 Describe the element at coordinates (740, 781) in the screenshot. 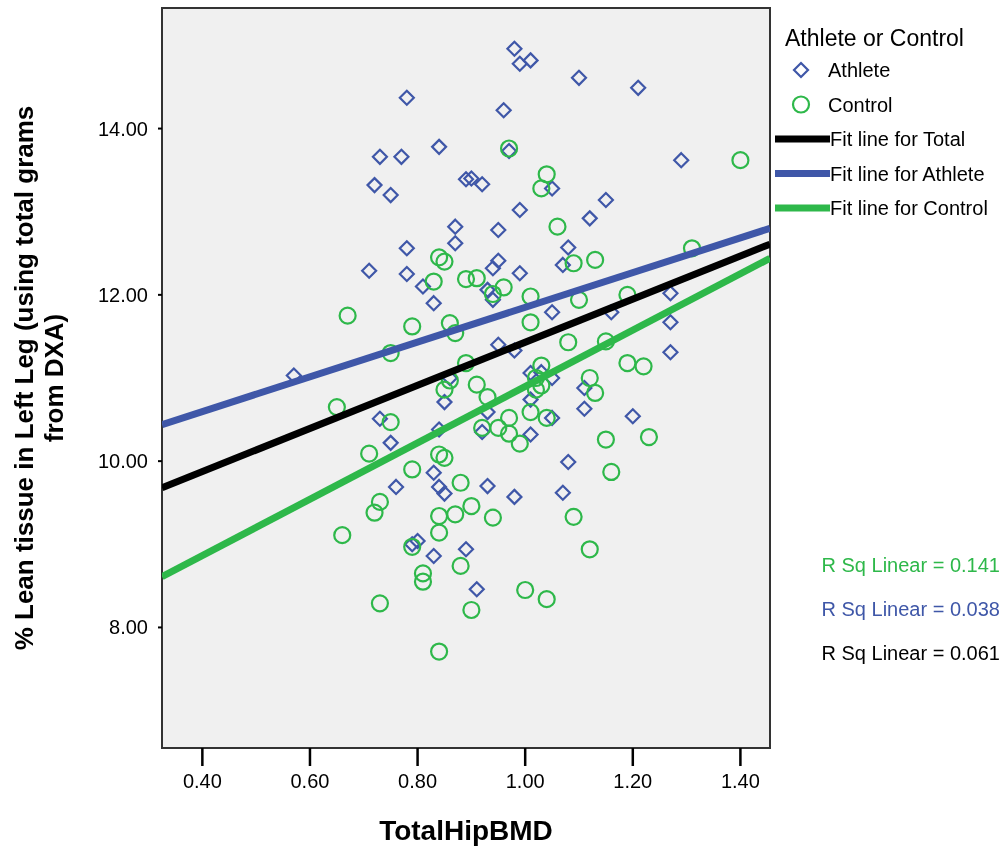

I see `x-tick-label: 1.40` at that location.